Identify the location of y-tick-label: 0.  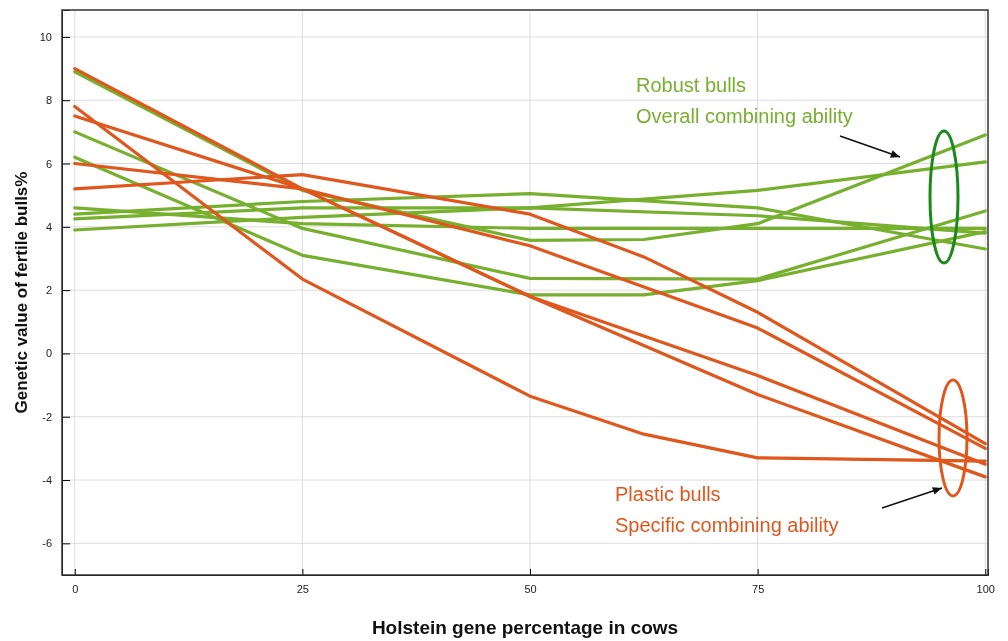
(48, 353).